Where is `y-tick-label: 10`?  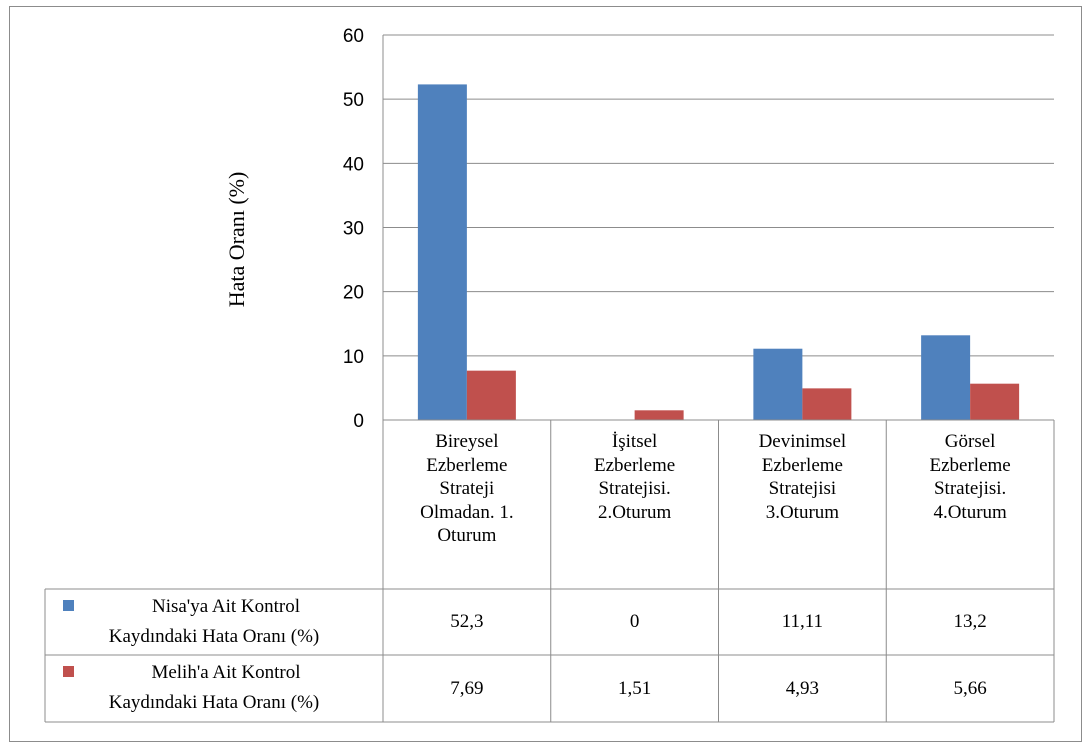 y-tick-label: 10 is located at coordinates (353, 357).